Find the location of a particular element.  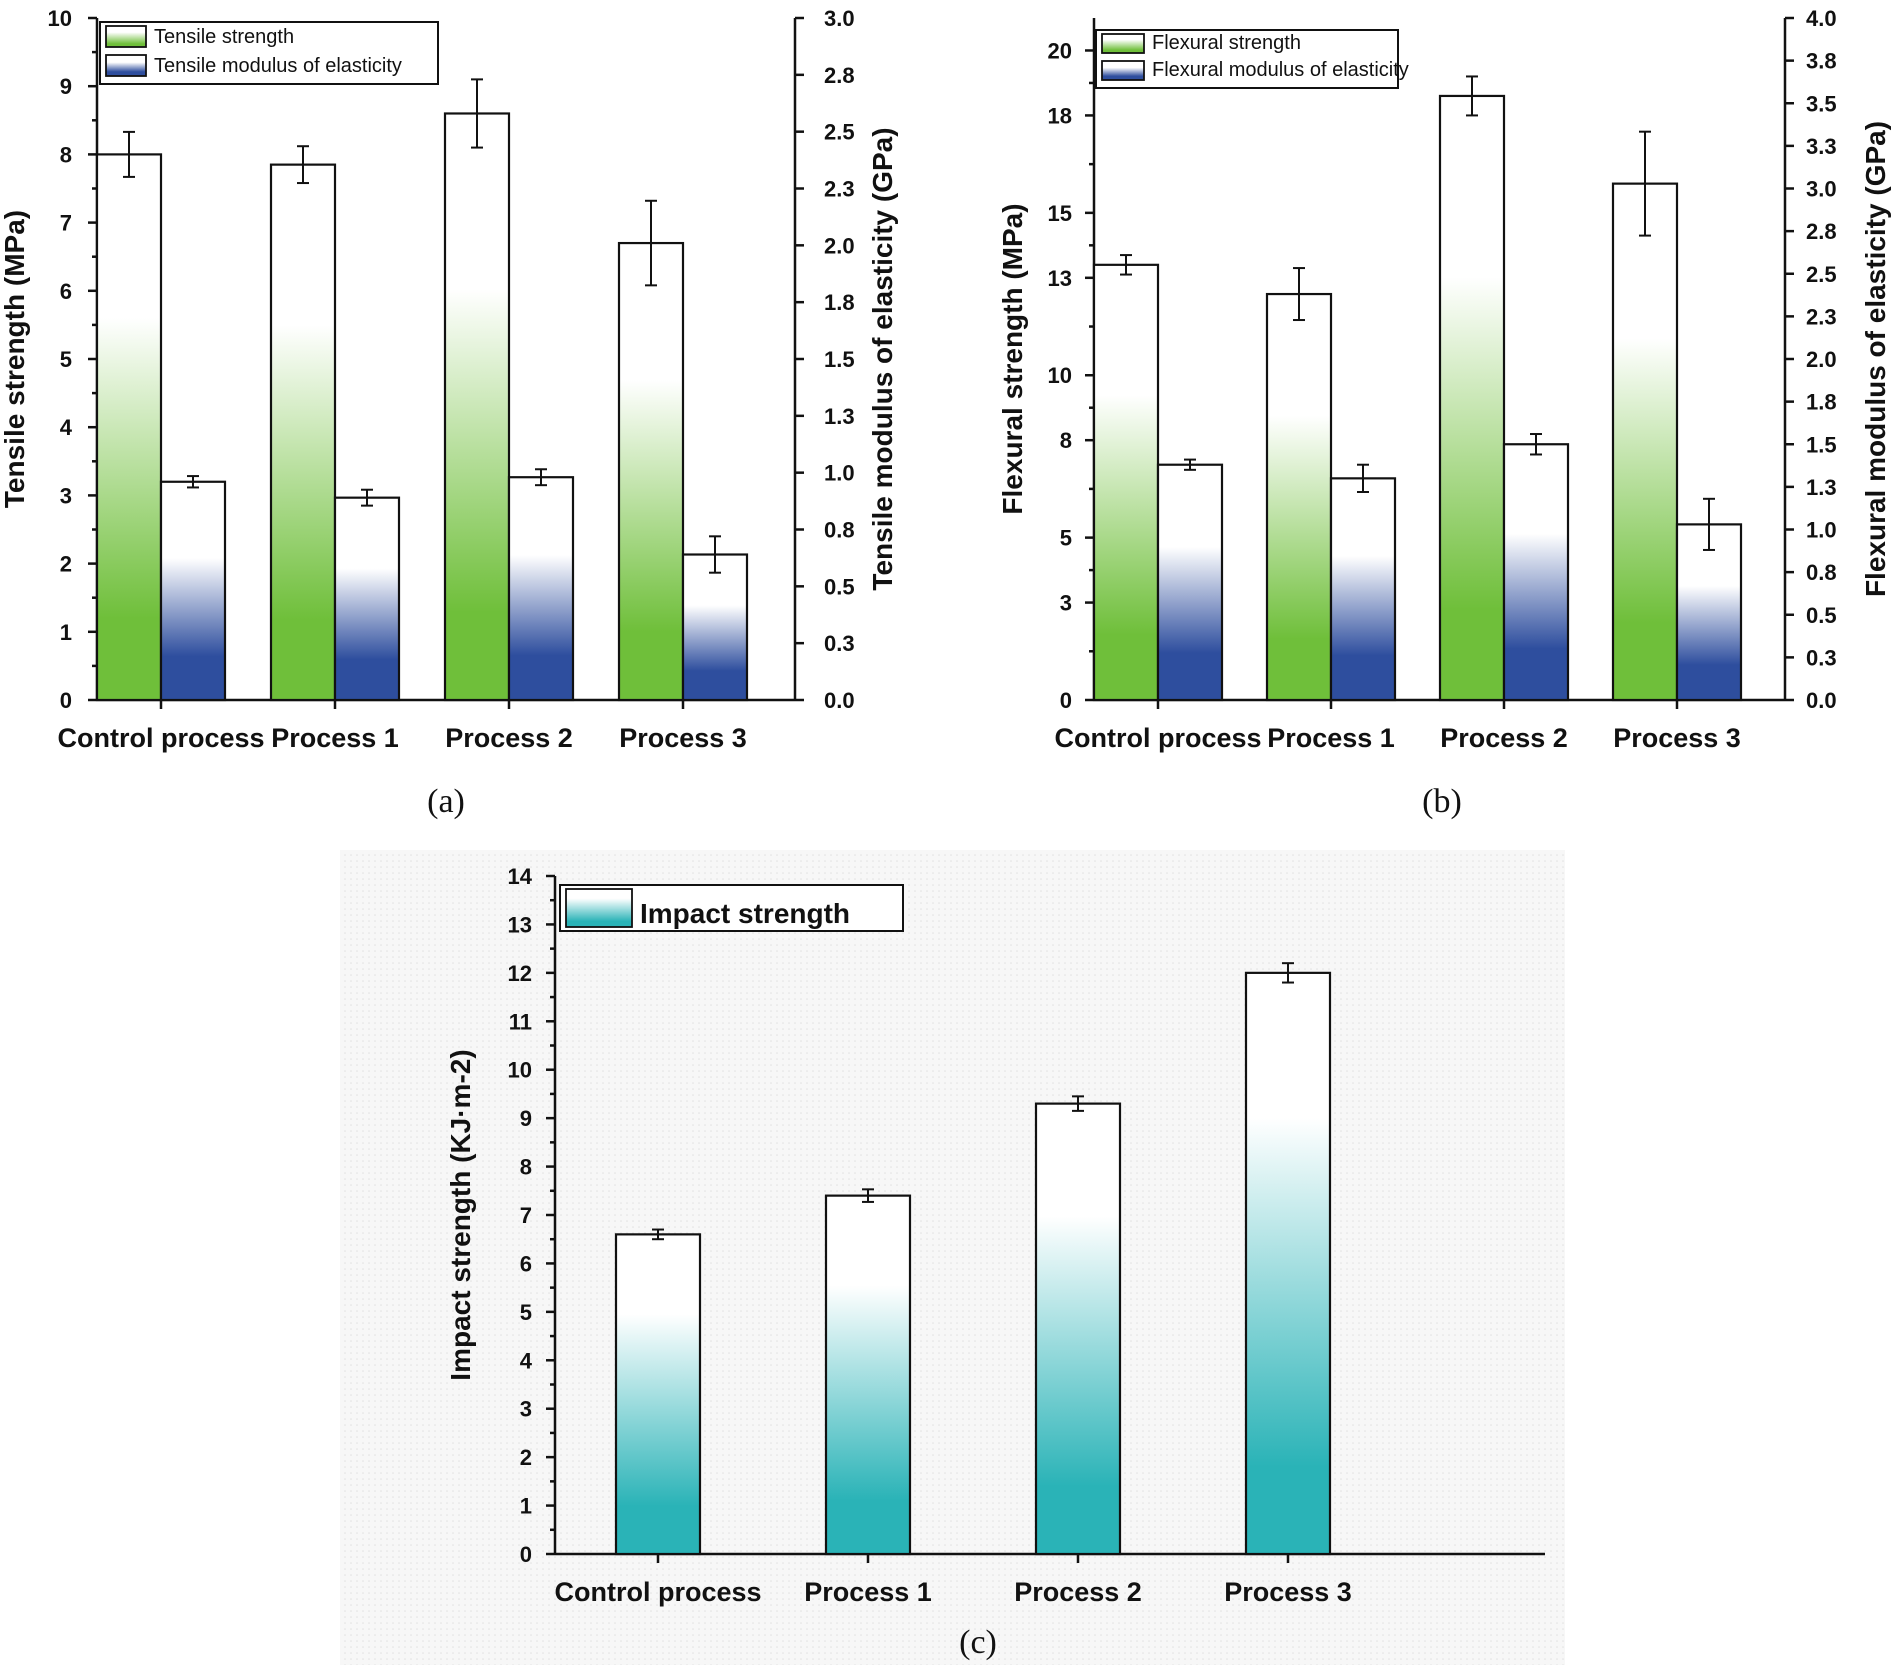

y-tick-left-label: 5 is located at coordinates (1066, 538).